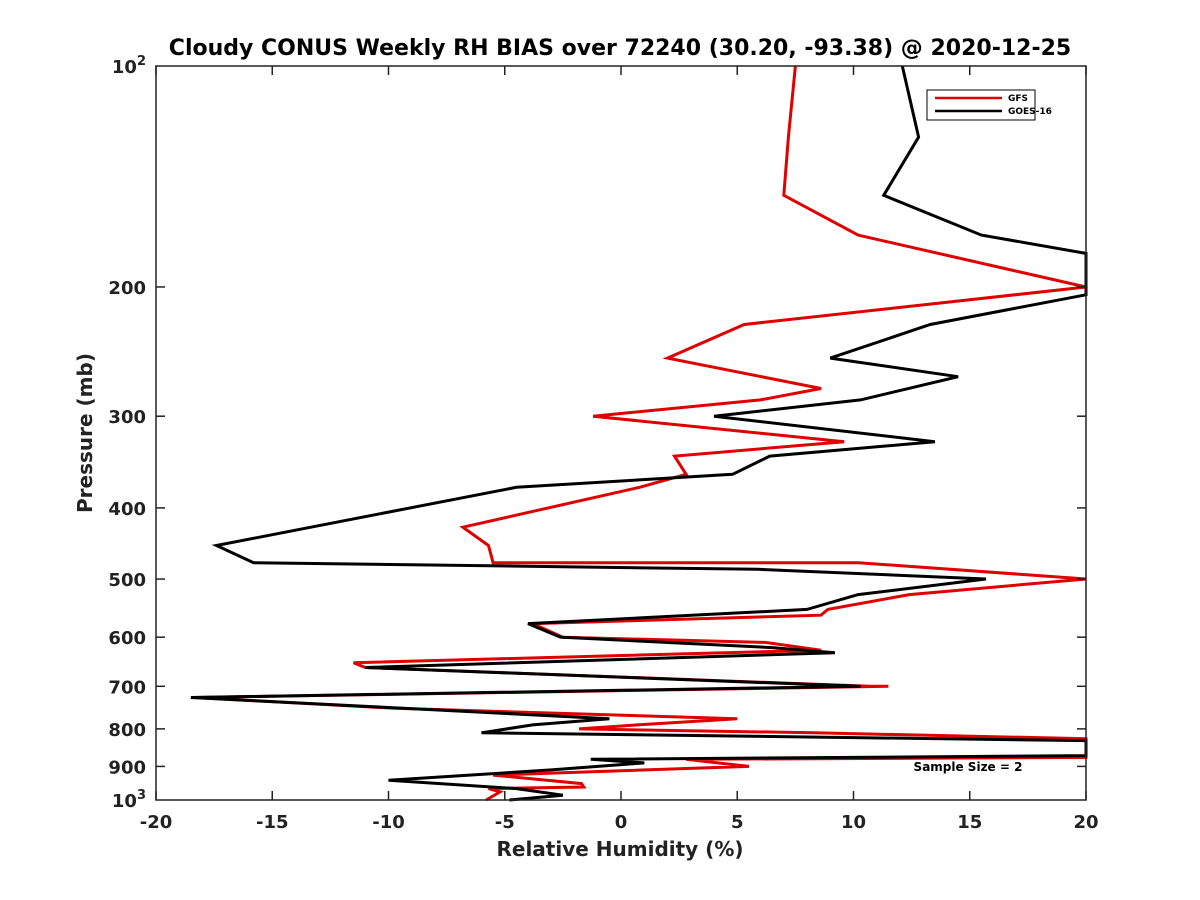  I want to click on x-tick-label: -20, so click(156, 822).